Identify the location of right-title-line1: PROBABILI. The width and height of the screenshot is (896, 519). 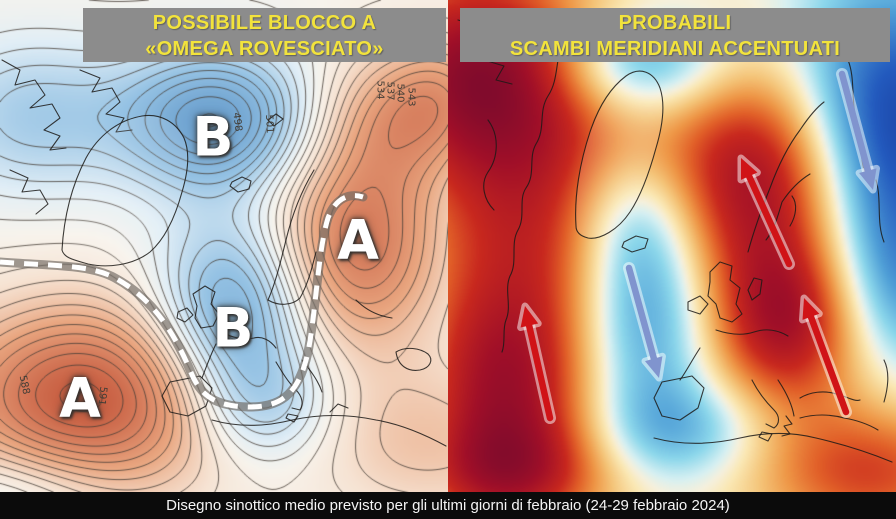
(675, 23).